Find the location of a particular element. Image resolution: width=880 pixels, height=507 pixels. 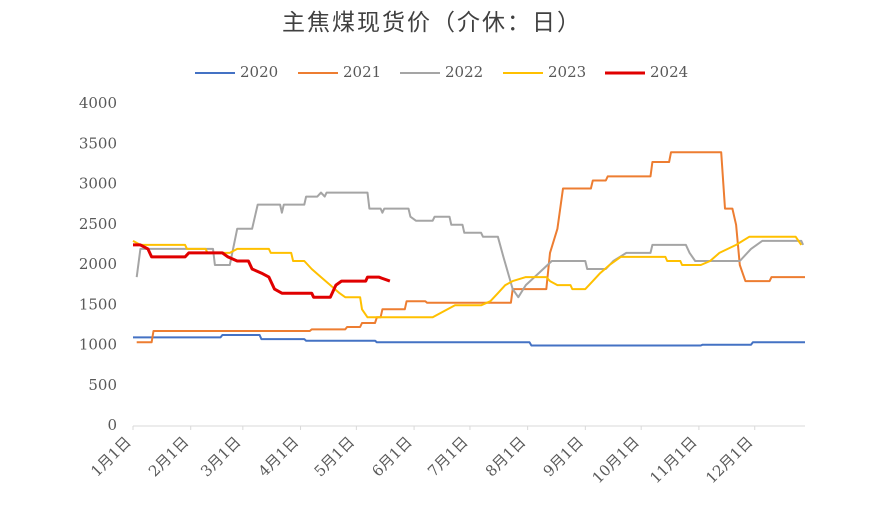

x-tick-label: 4月1日 is located at coordinates (278, 456).